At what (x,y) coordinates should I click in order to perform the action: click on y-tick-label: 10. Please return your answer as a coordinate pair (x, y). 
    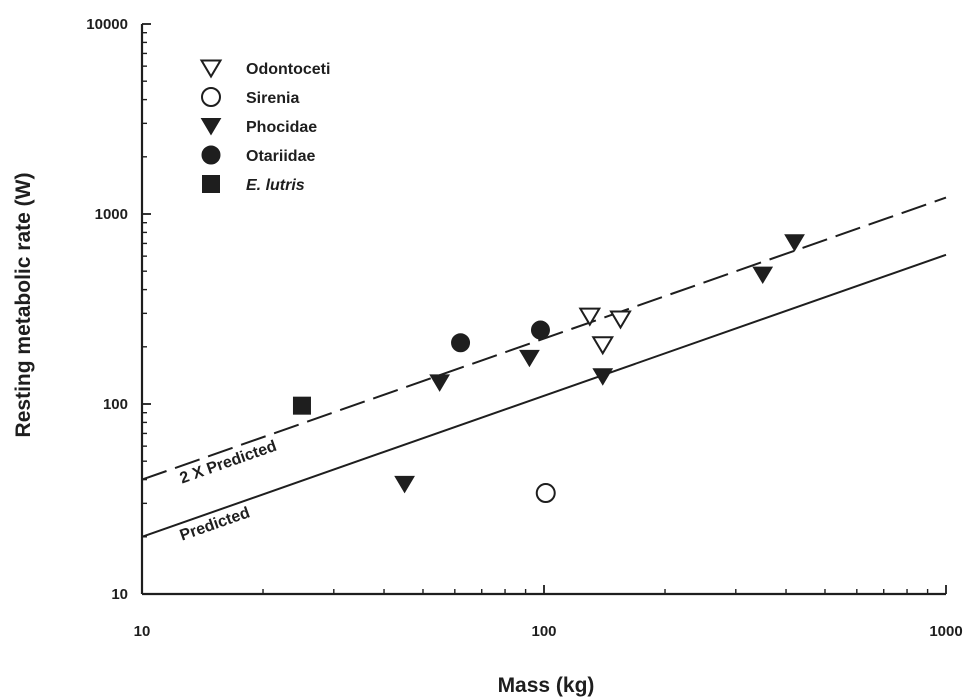
    Looking at the image, I should click on (119, 594).